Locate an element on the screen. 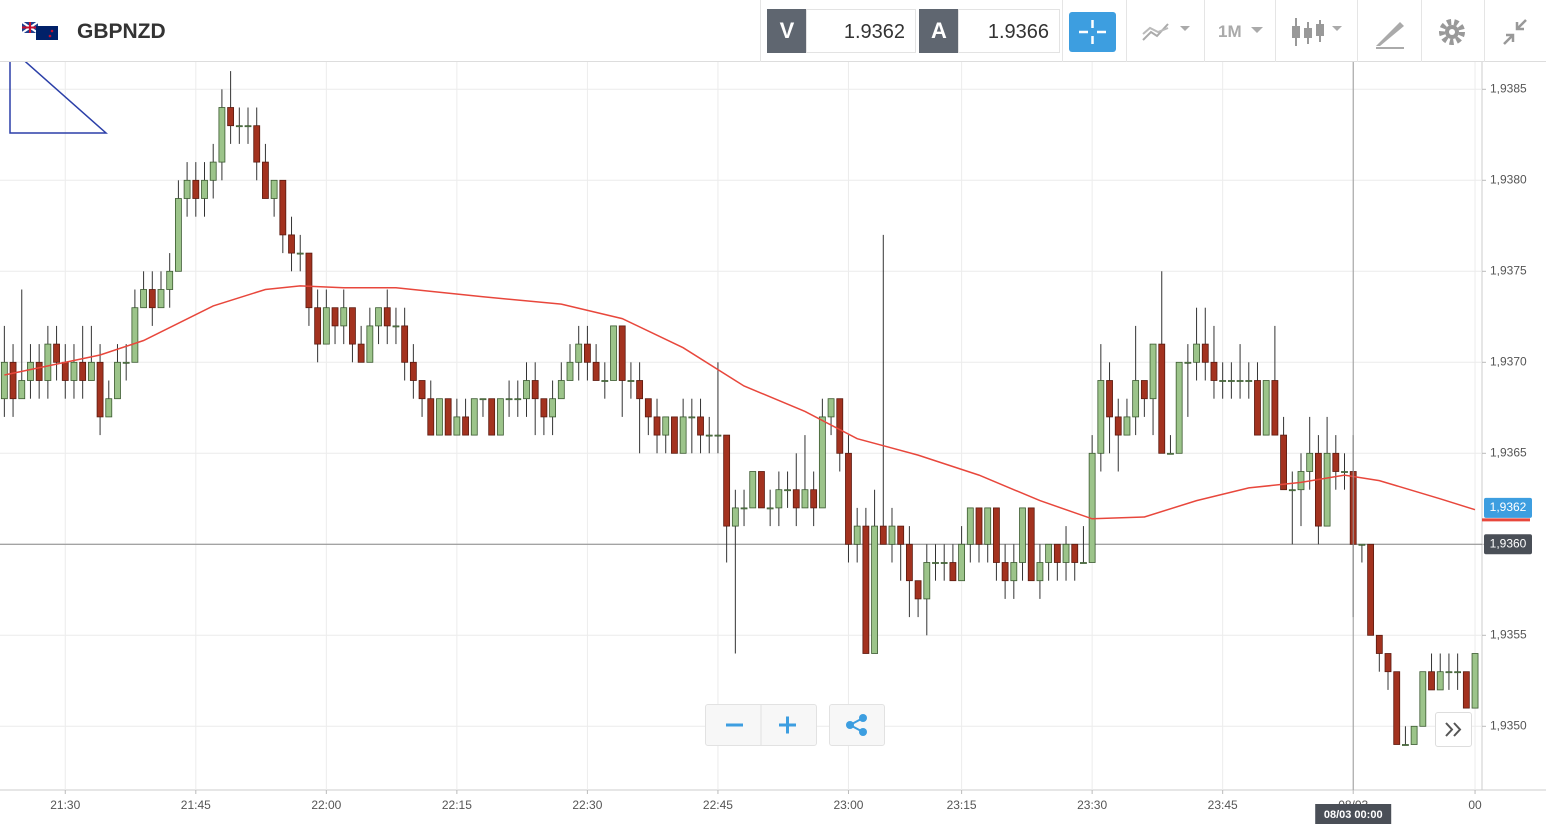  last-price-label: 1,9360 is located at coordinates (1508, 543).